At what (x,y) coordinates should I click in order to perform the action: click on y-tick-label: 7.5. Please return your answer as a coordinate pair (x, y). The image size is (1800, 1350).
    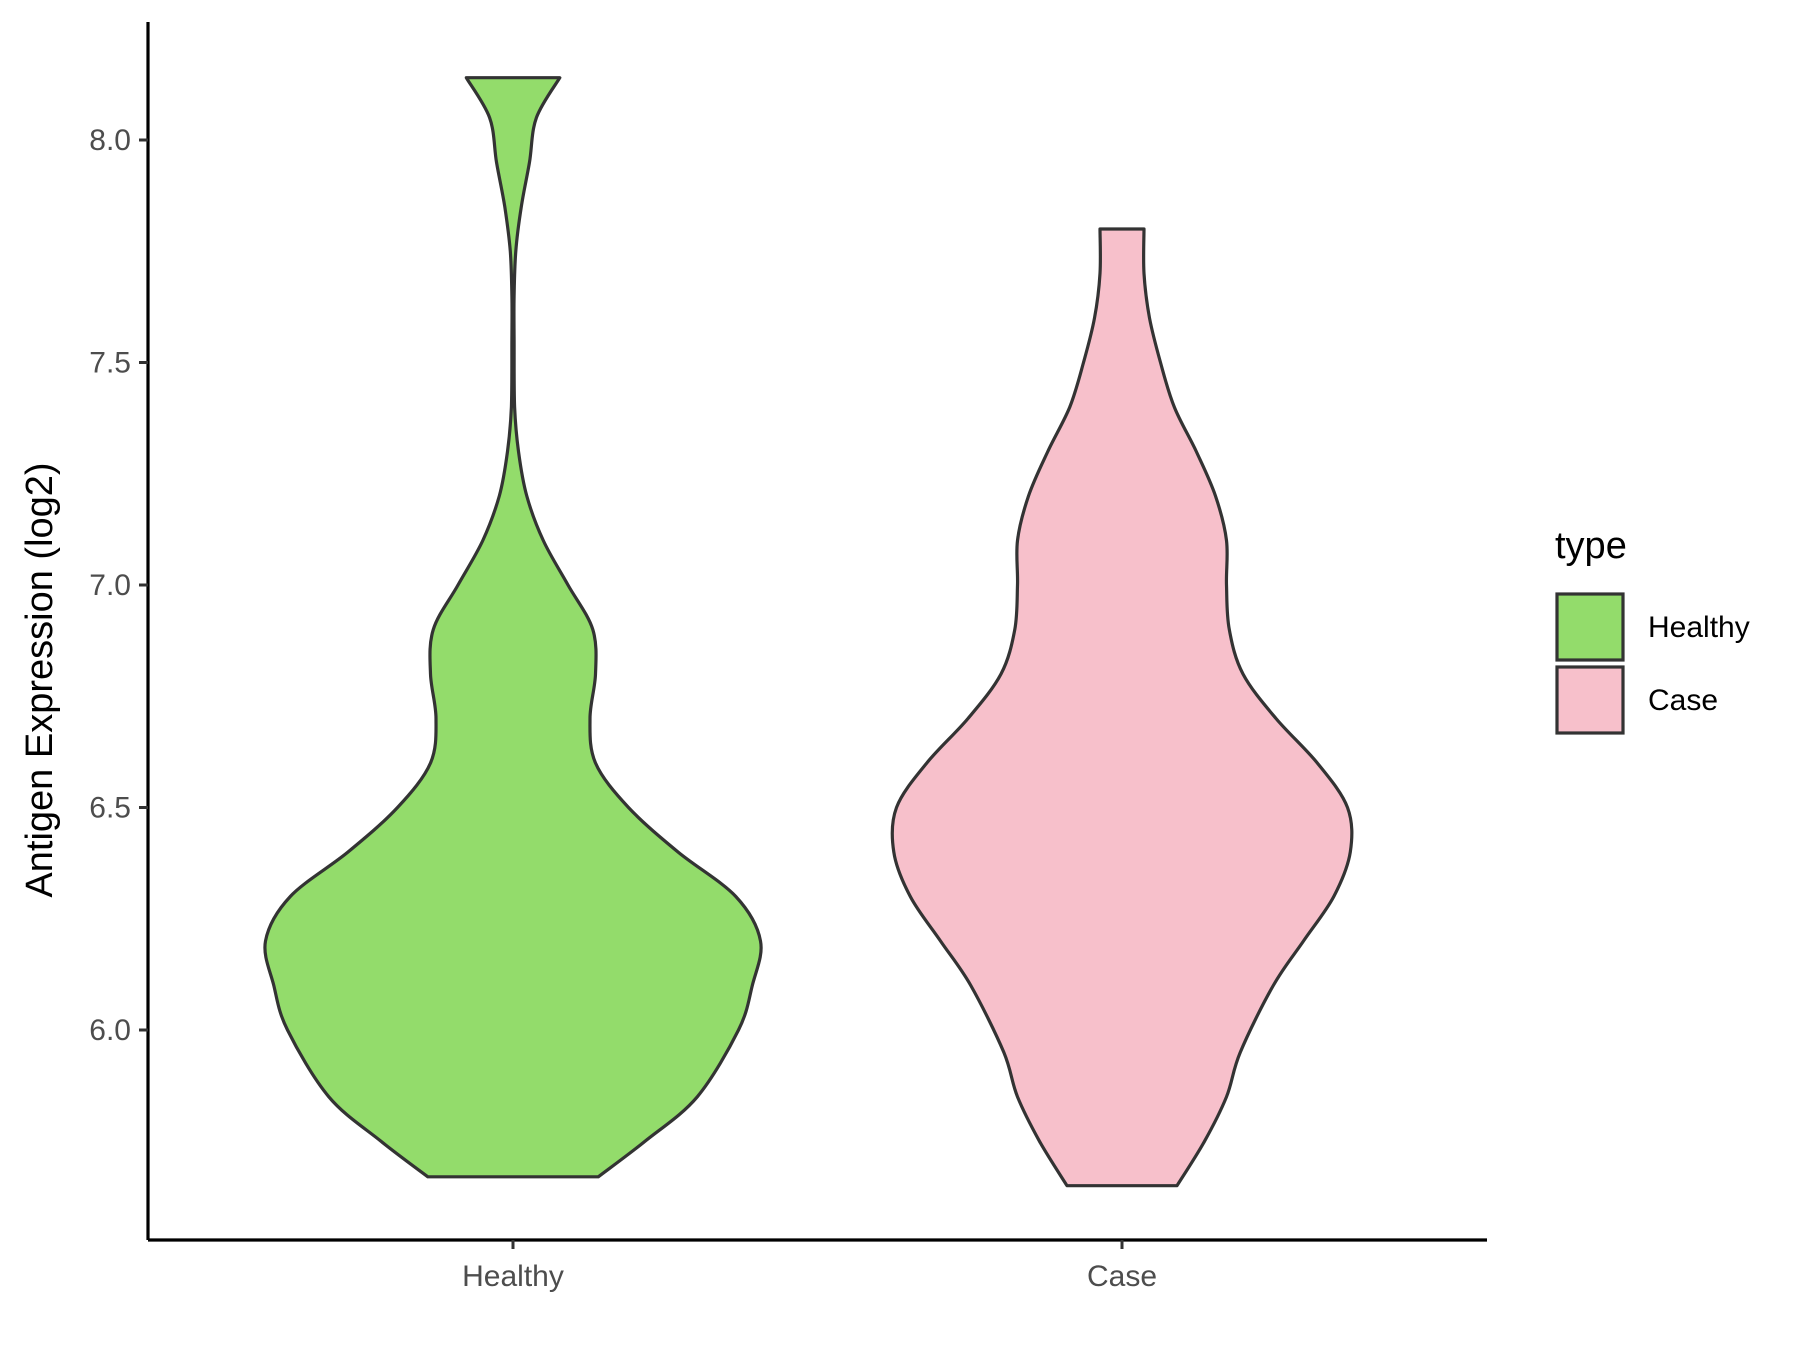
    Looking at the image, I should click on (110, 363).